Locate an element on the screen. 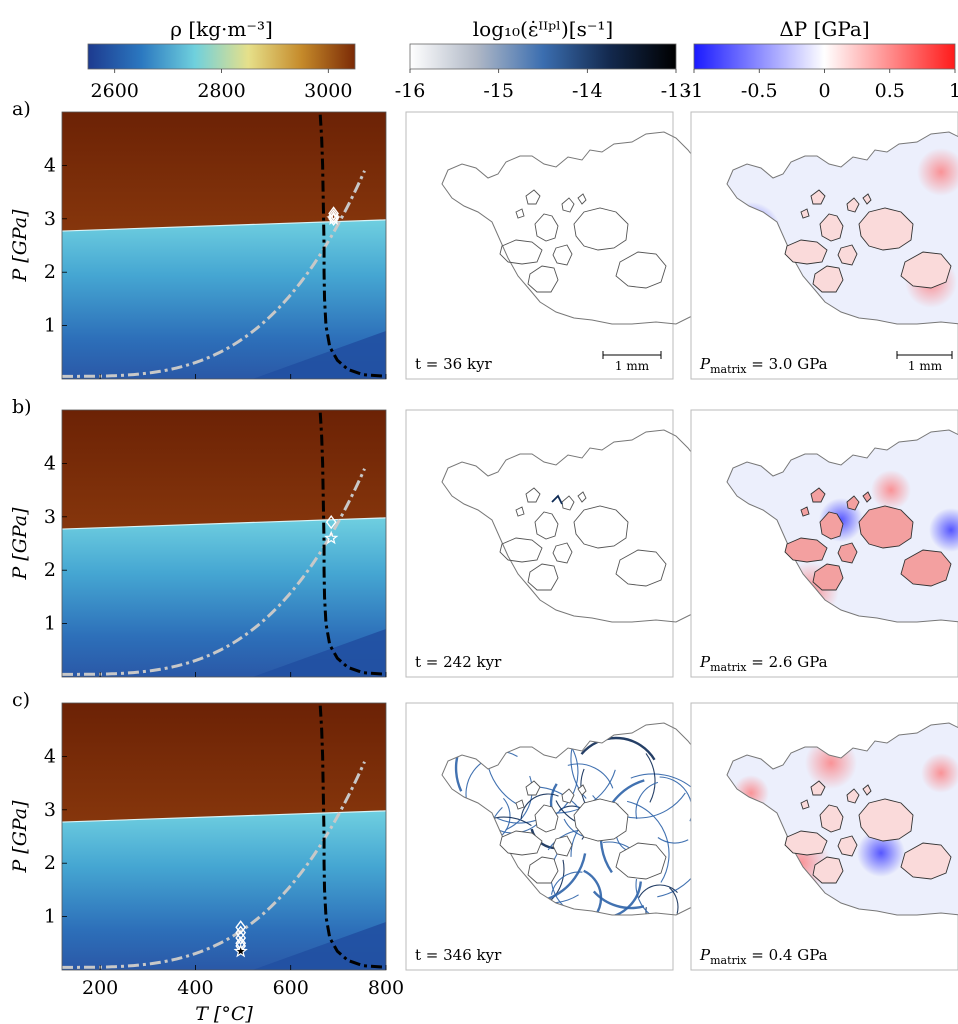 This screenshot has height=1024, width=958. strainrate-colorbar-tick-label: -15 is located at coordinates (498, 91).